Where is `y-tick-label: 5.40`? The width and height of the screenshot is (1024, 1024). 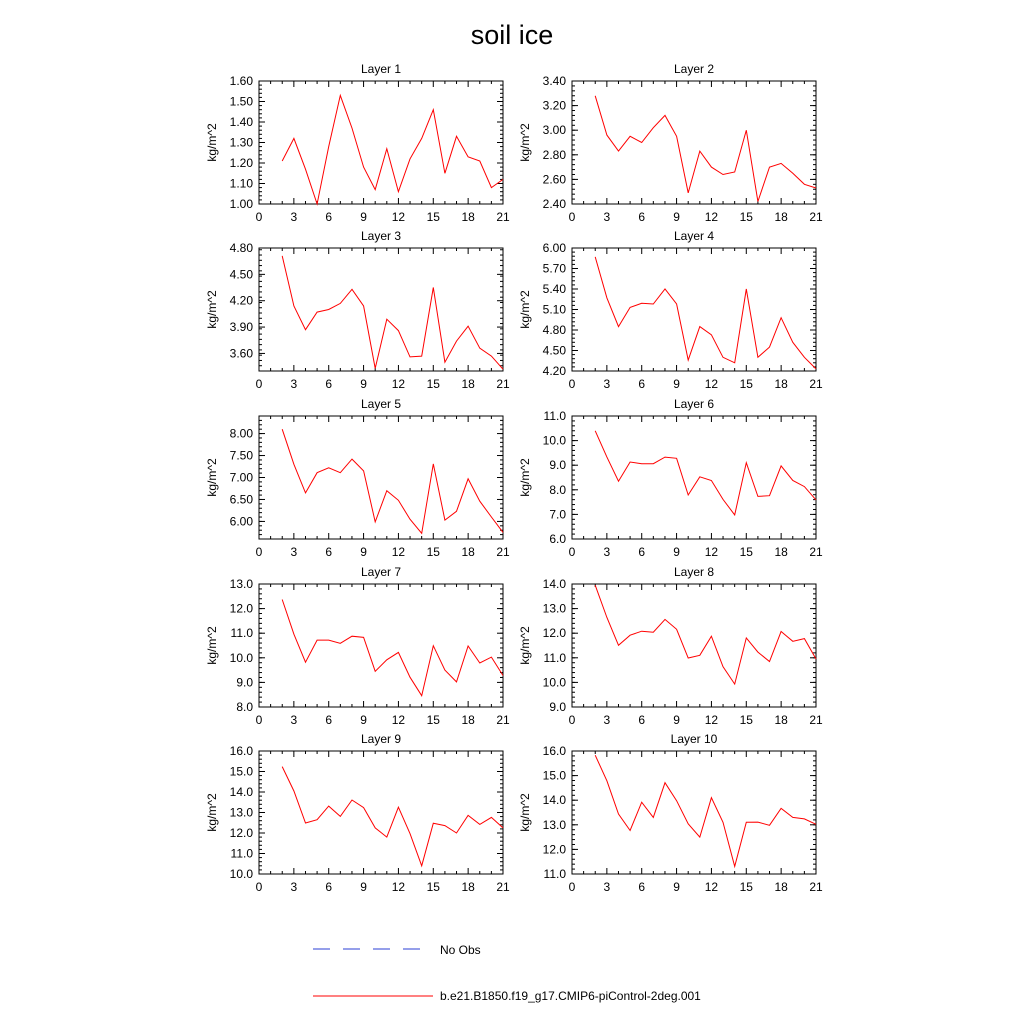
y-tick-label: 5.40 is located at coordinates (555, 289).